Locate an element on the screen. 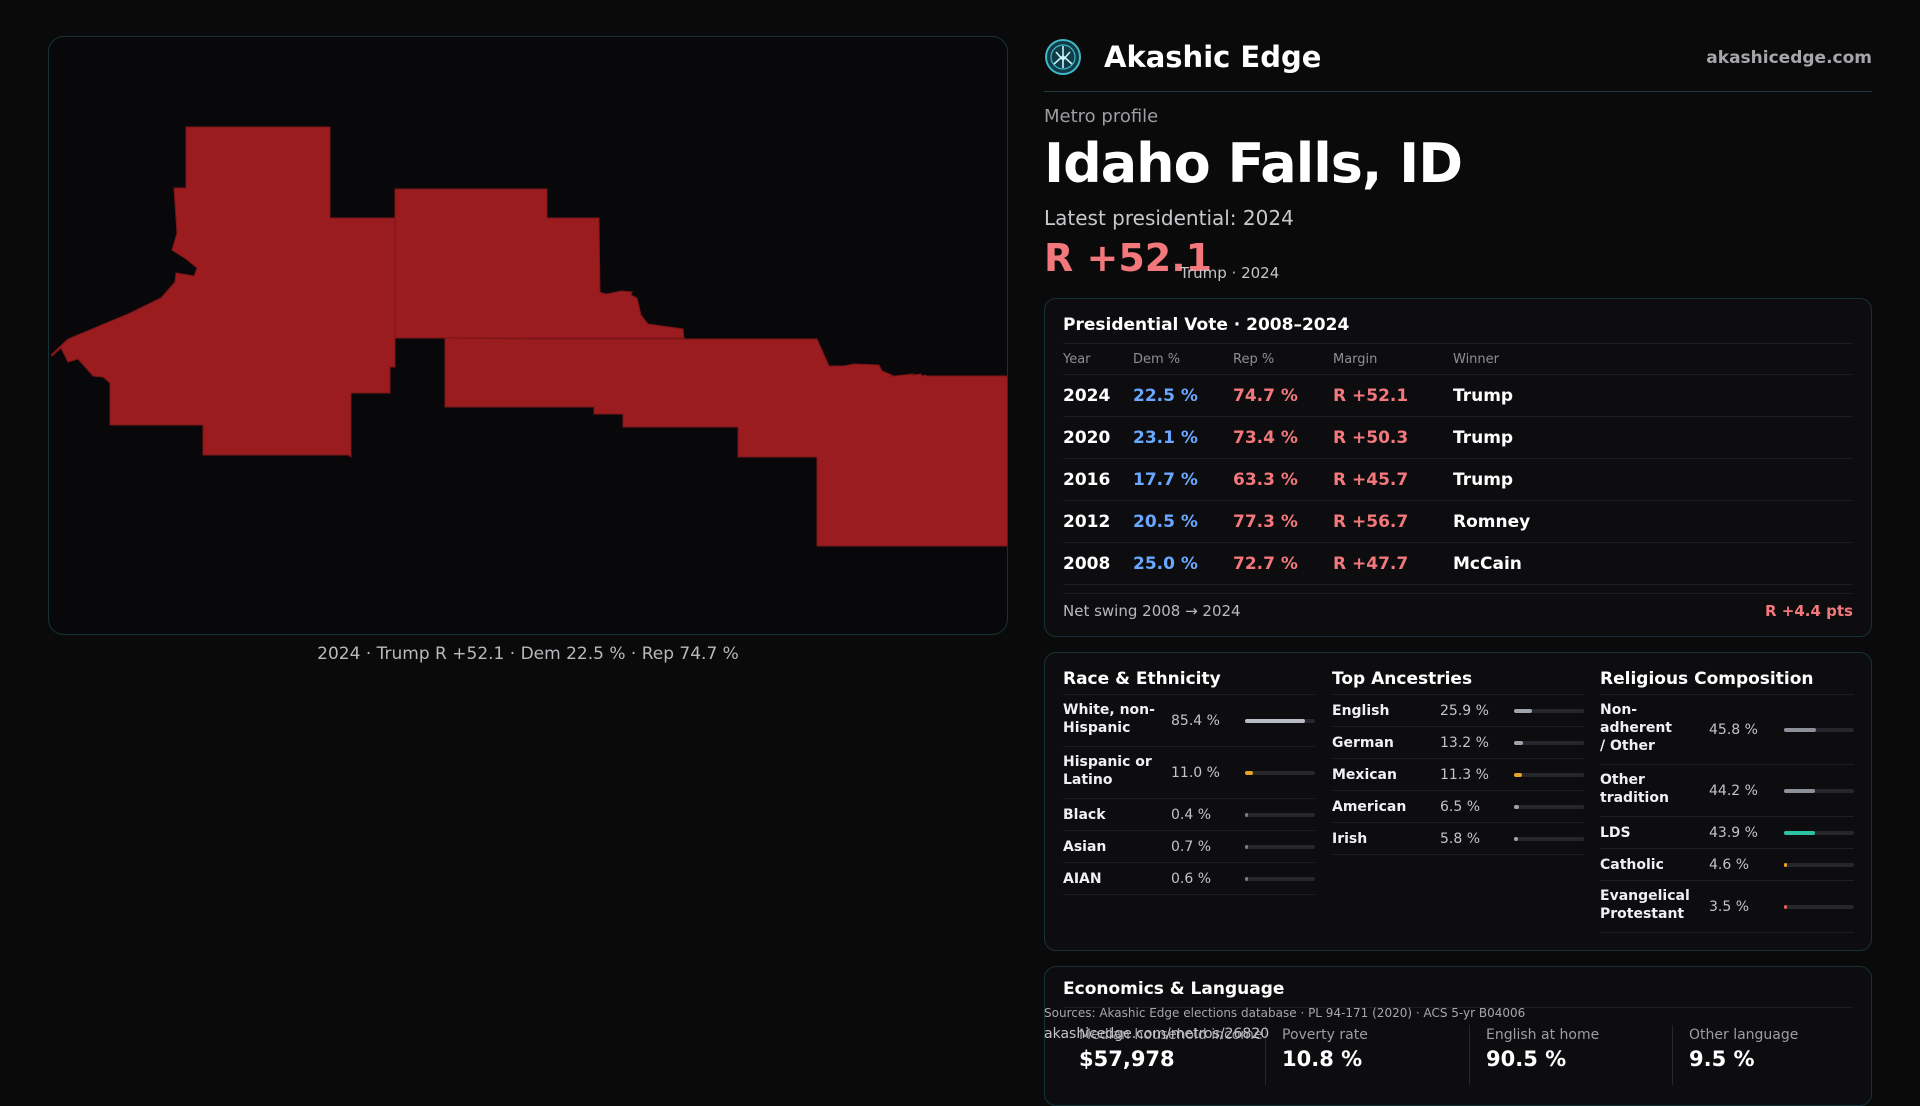 Image resolution: width=1920 pixels, height=1106 pixels. econ-value: $57,978 is located at coordinates (1127, 1059).